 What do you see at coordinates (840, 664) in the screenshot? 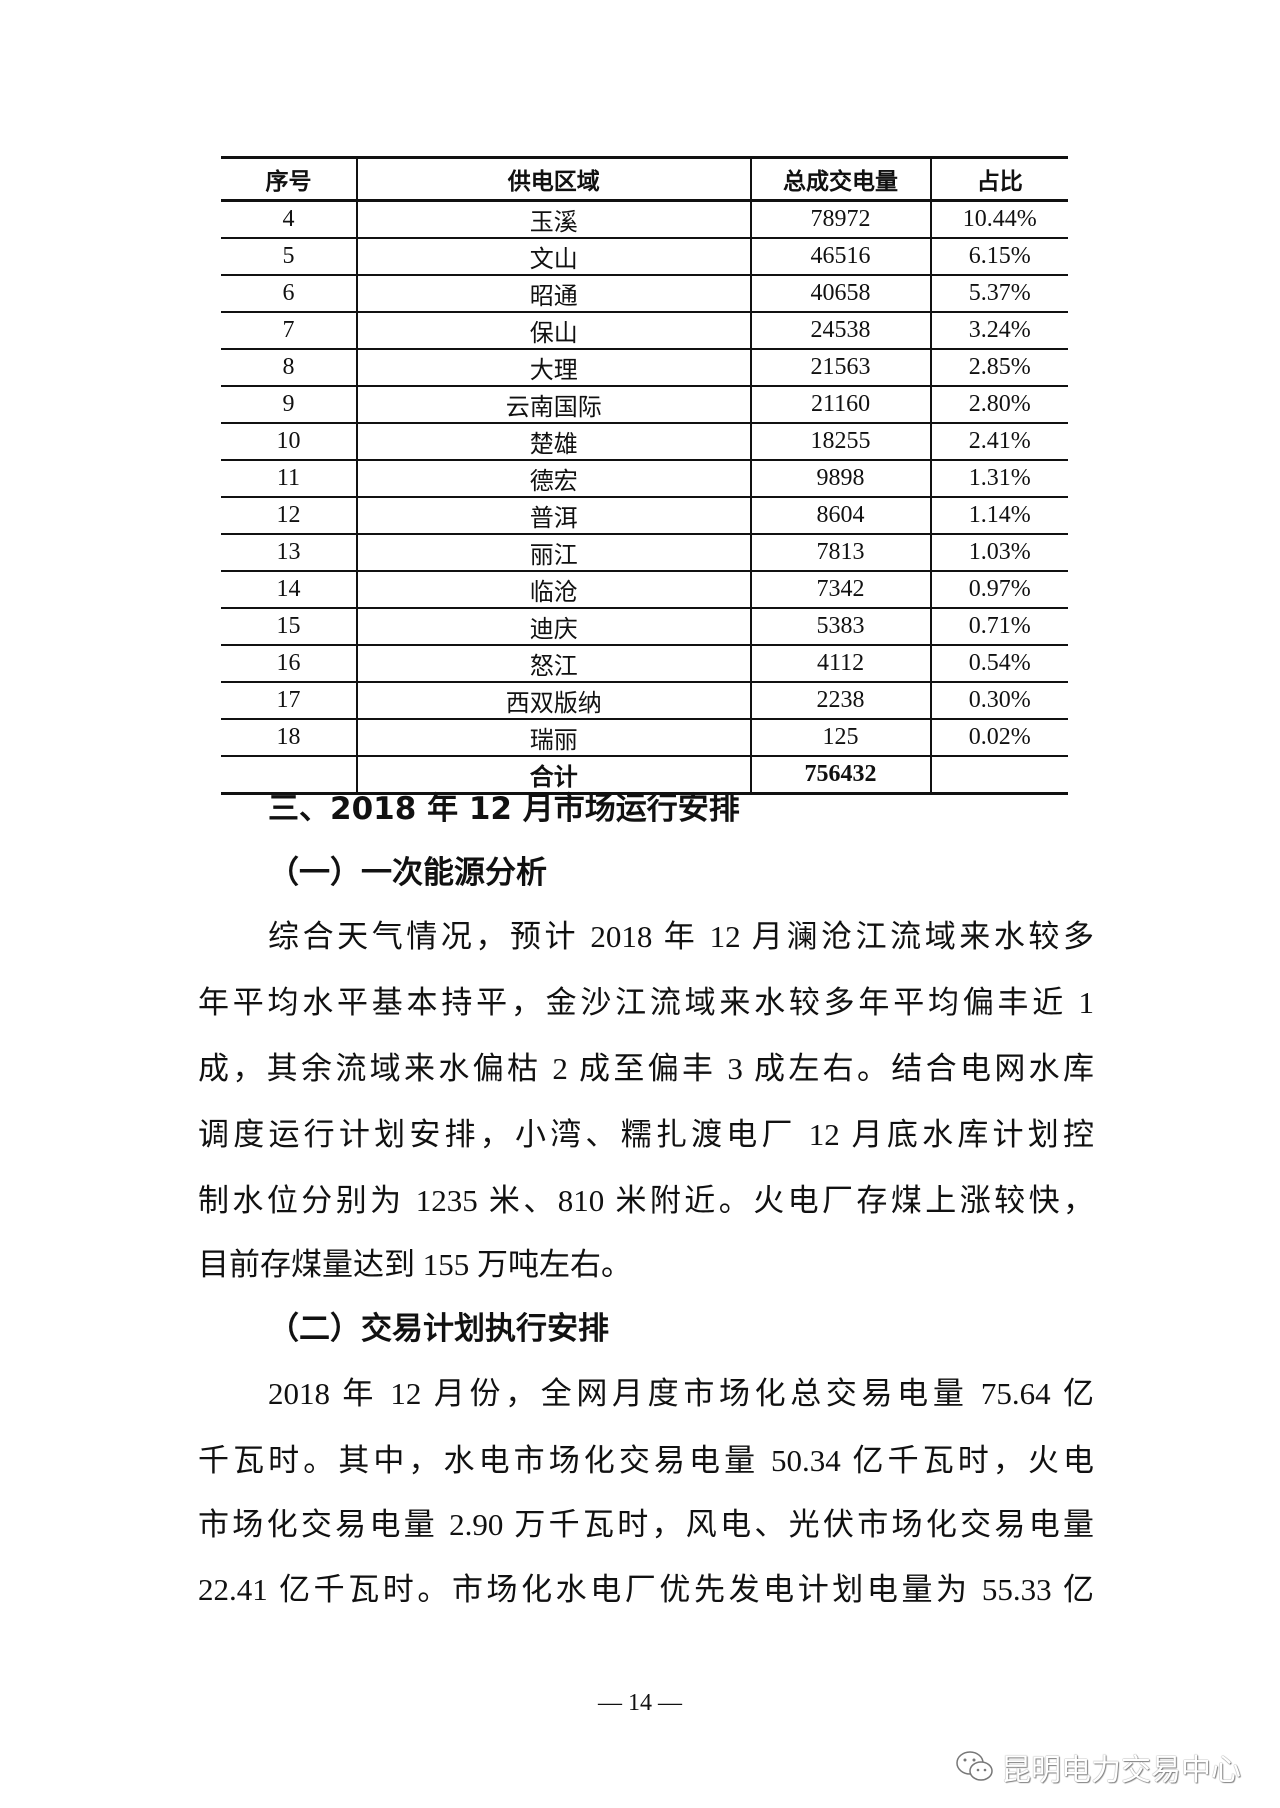
I see `cell-volume: 4112` at bounding box center [840, 664].